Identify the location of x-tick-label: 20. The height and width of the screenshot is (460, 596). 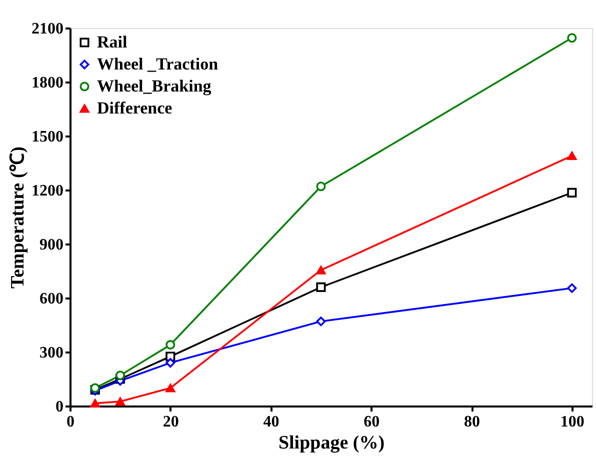
(170, 422).